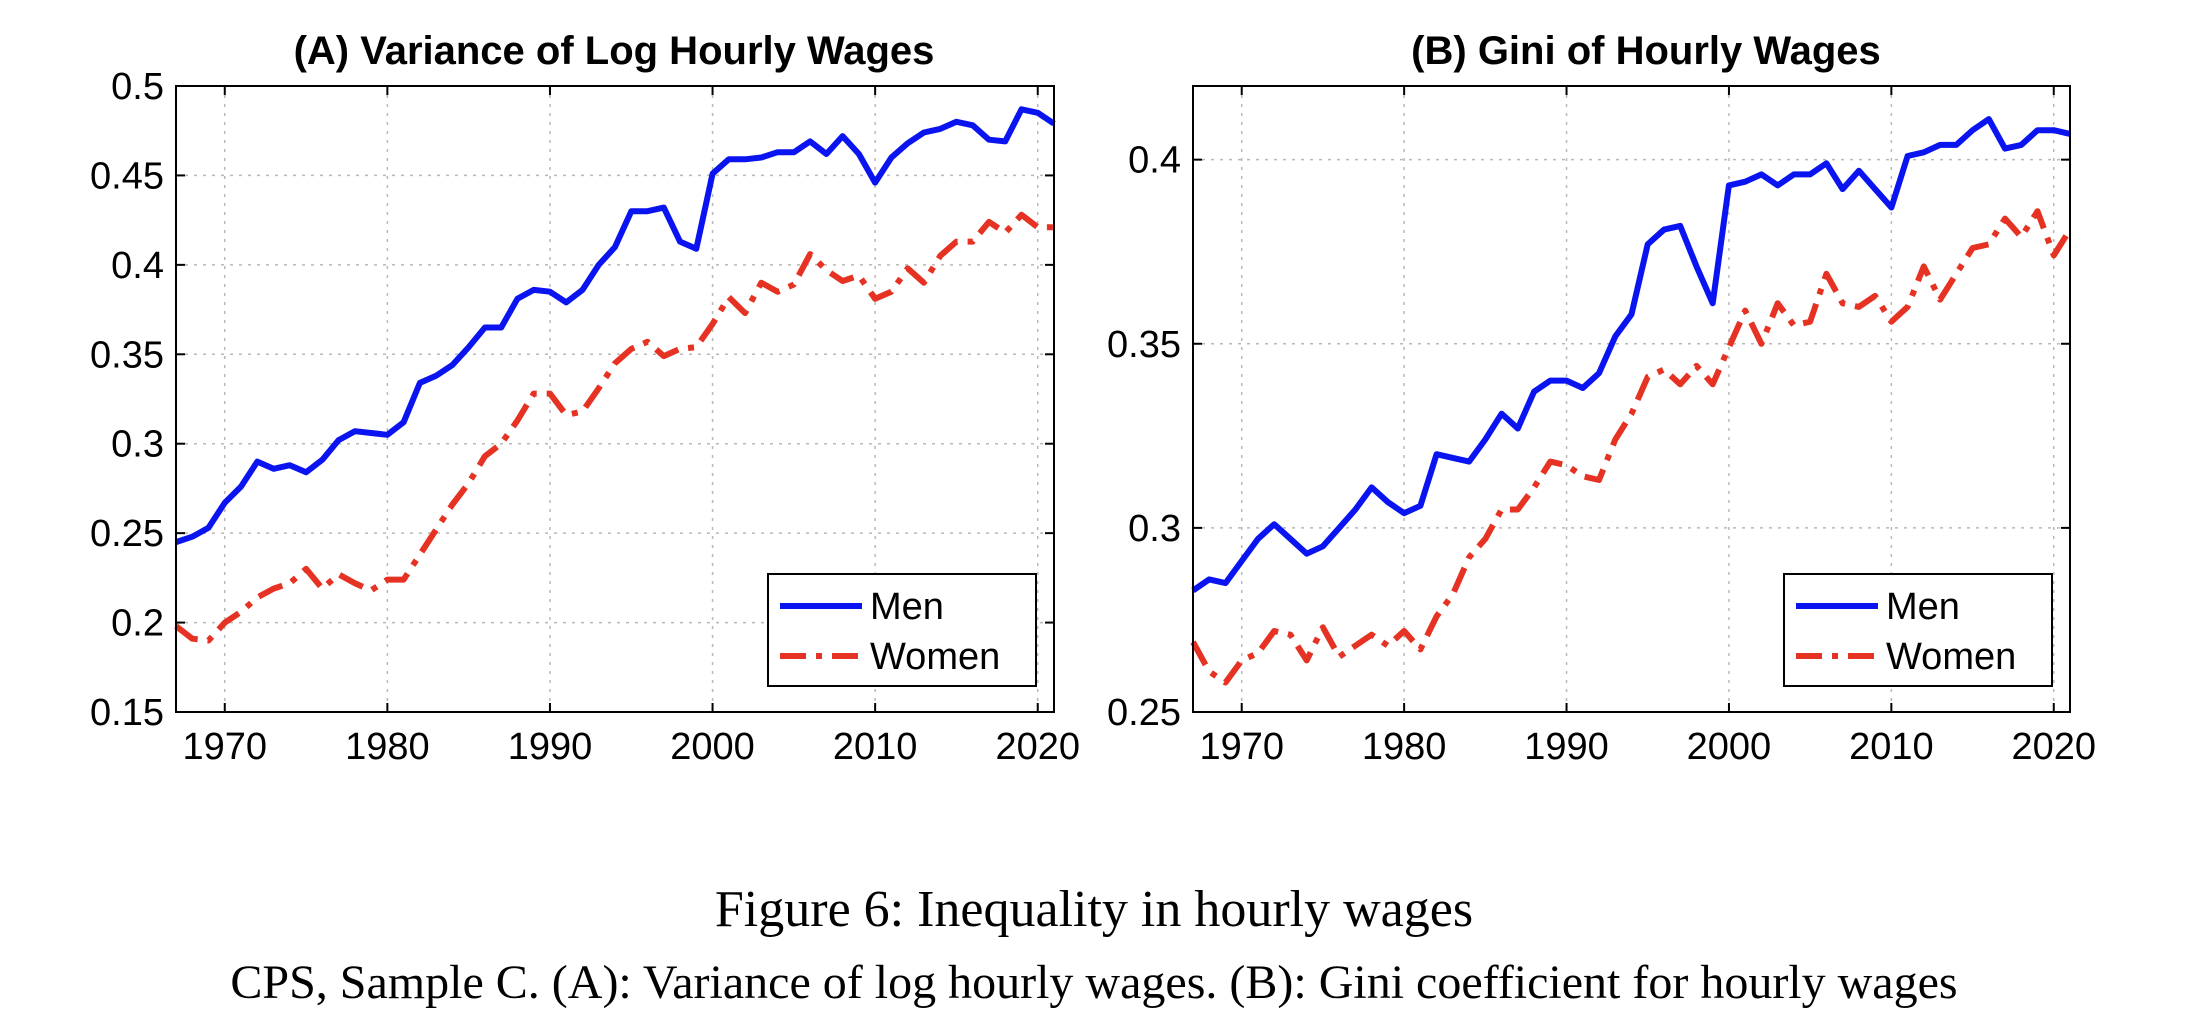  Describe the element at coordinates (1923, 607) in the screenshot. I see `panel-b-legend-label-men: Men` at that location.